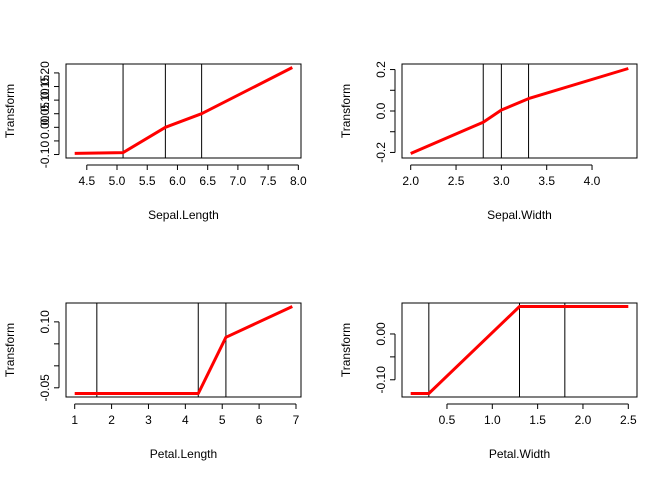 This screenshot has height=480, width=672. What do you see at coordinates (222, 420) in the screenshot?
I see `x-tick-label: 5` at bounding box center [222, 420].